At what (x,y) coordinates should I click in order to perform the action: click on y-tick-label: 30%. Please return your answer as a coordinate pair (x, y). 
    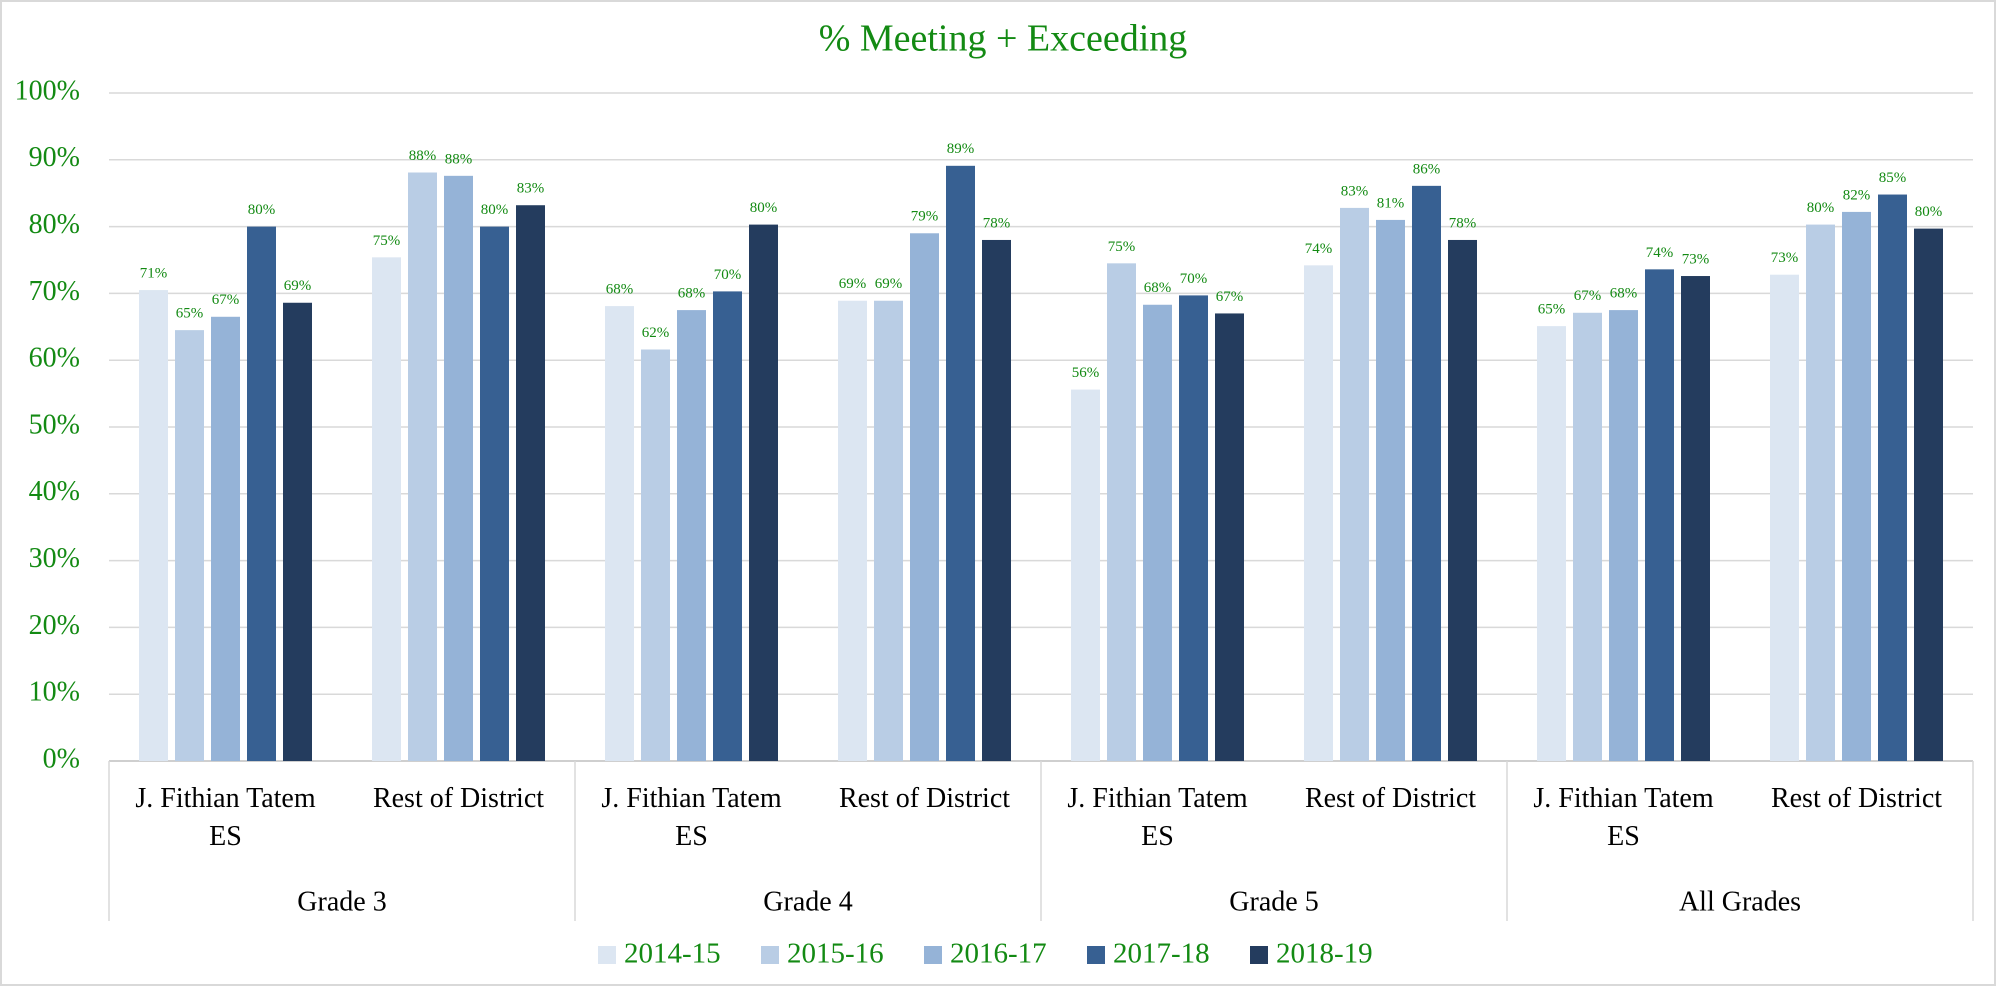
    Looking at the image, I should click on (54, 558).